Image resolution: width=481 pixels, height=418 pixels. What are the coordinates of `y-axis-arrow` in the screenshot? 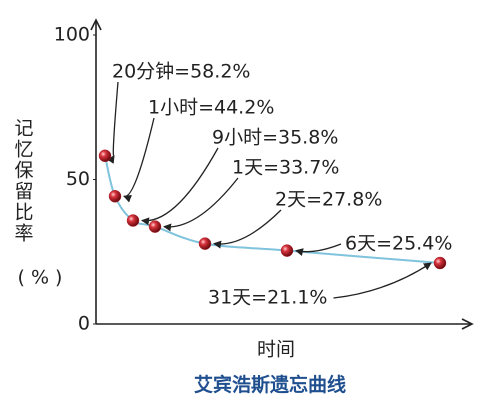 It's located at (96, 24).